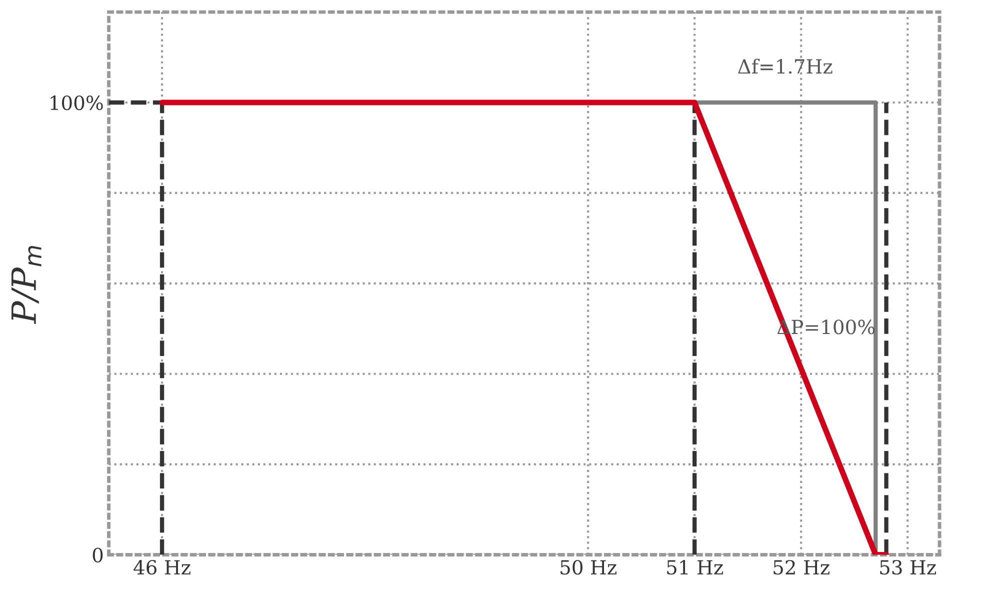 Image resolution: width=989 pixels, height=603 pixels. I want to click on x-tick-label: 51 Hz, so click(695, 567).